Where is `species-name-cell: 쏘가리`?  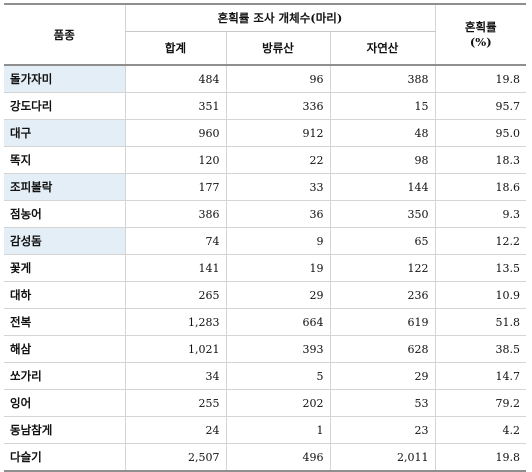 species-name-cell: 쏘가리 is located at coordinates (64, 376).